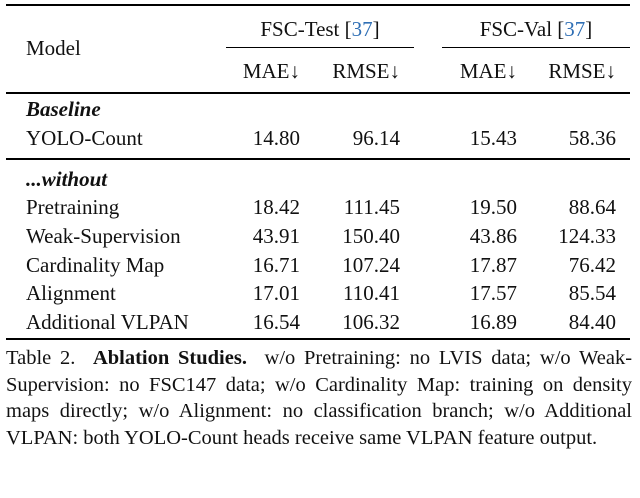 This screenshot has width=640, height=498. What do you see at coordinates (592, 293) in the screenshot?
I see `row-rmse-val: 85.54` at bounding box center [592, 293].